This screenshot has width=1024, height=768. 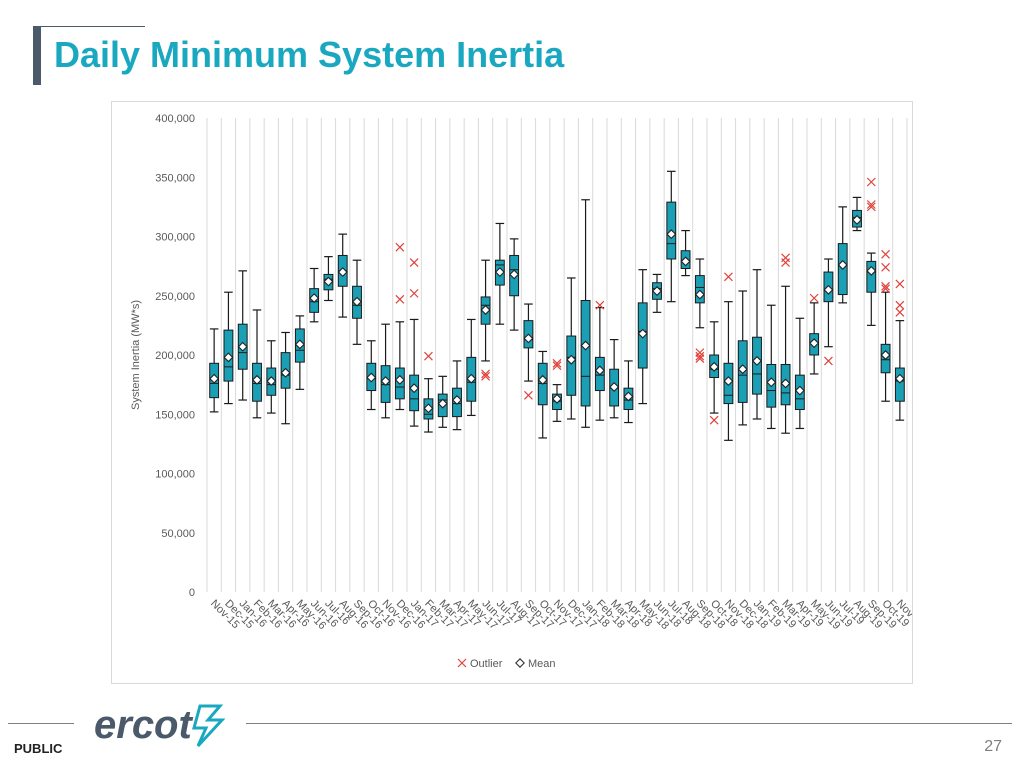 I want to click on y-tick-label: 350,000, so click(x=175, y=178).